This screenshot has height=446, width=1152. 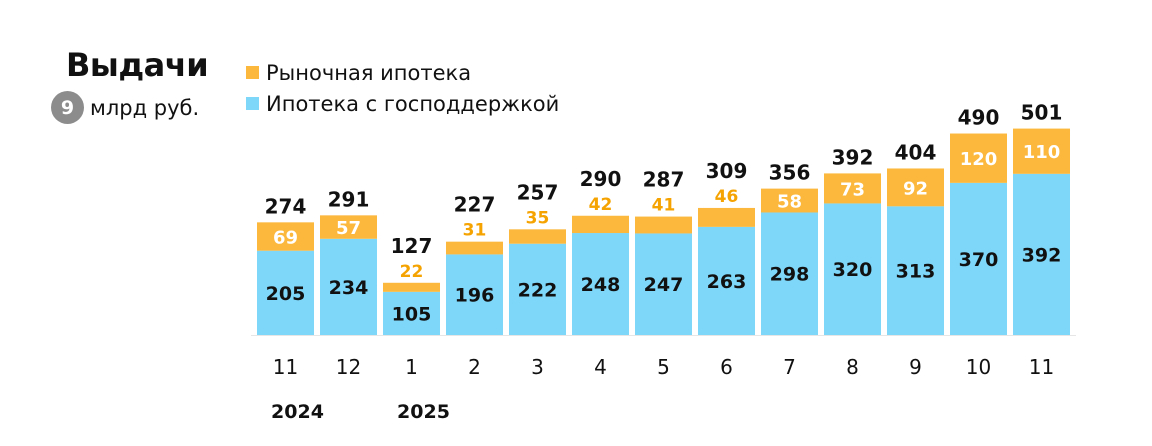 What do you see at coordinates (853, 157) in the screenshot?
I see `label-total-9: 392` at bounding box center [853, 157].